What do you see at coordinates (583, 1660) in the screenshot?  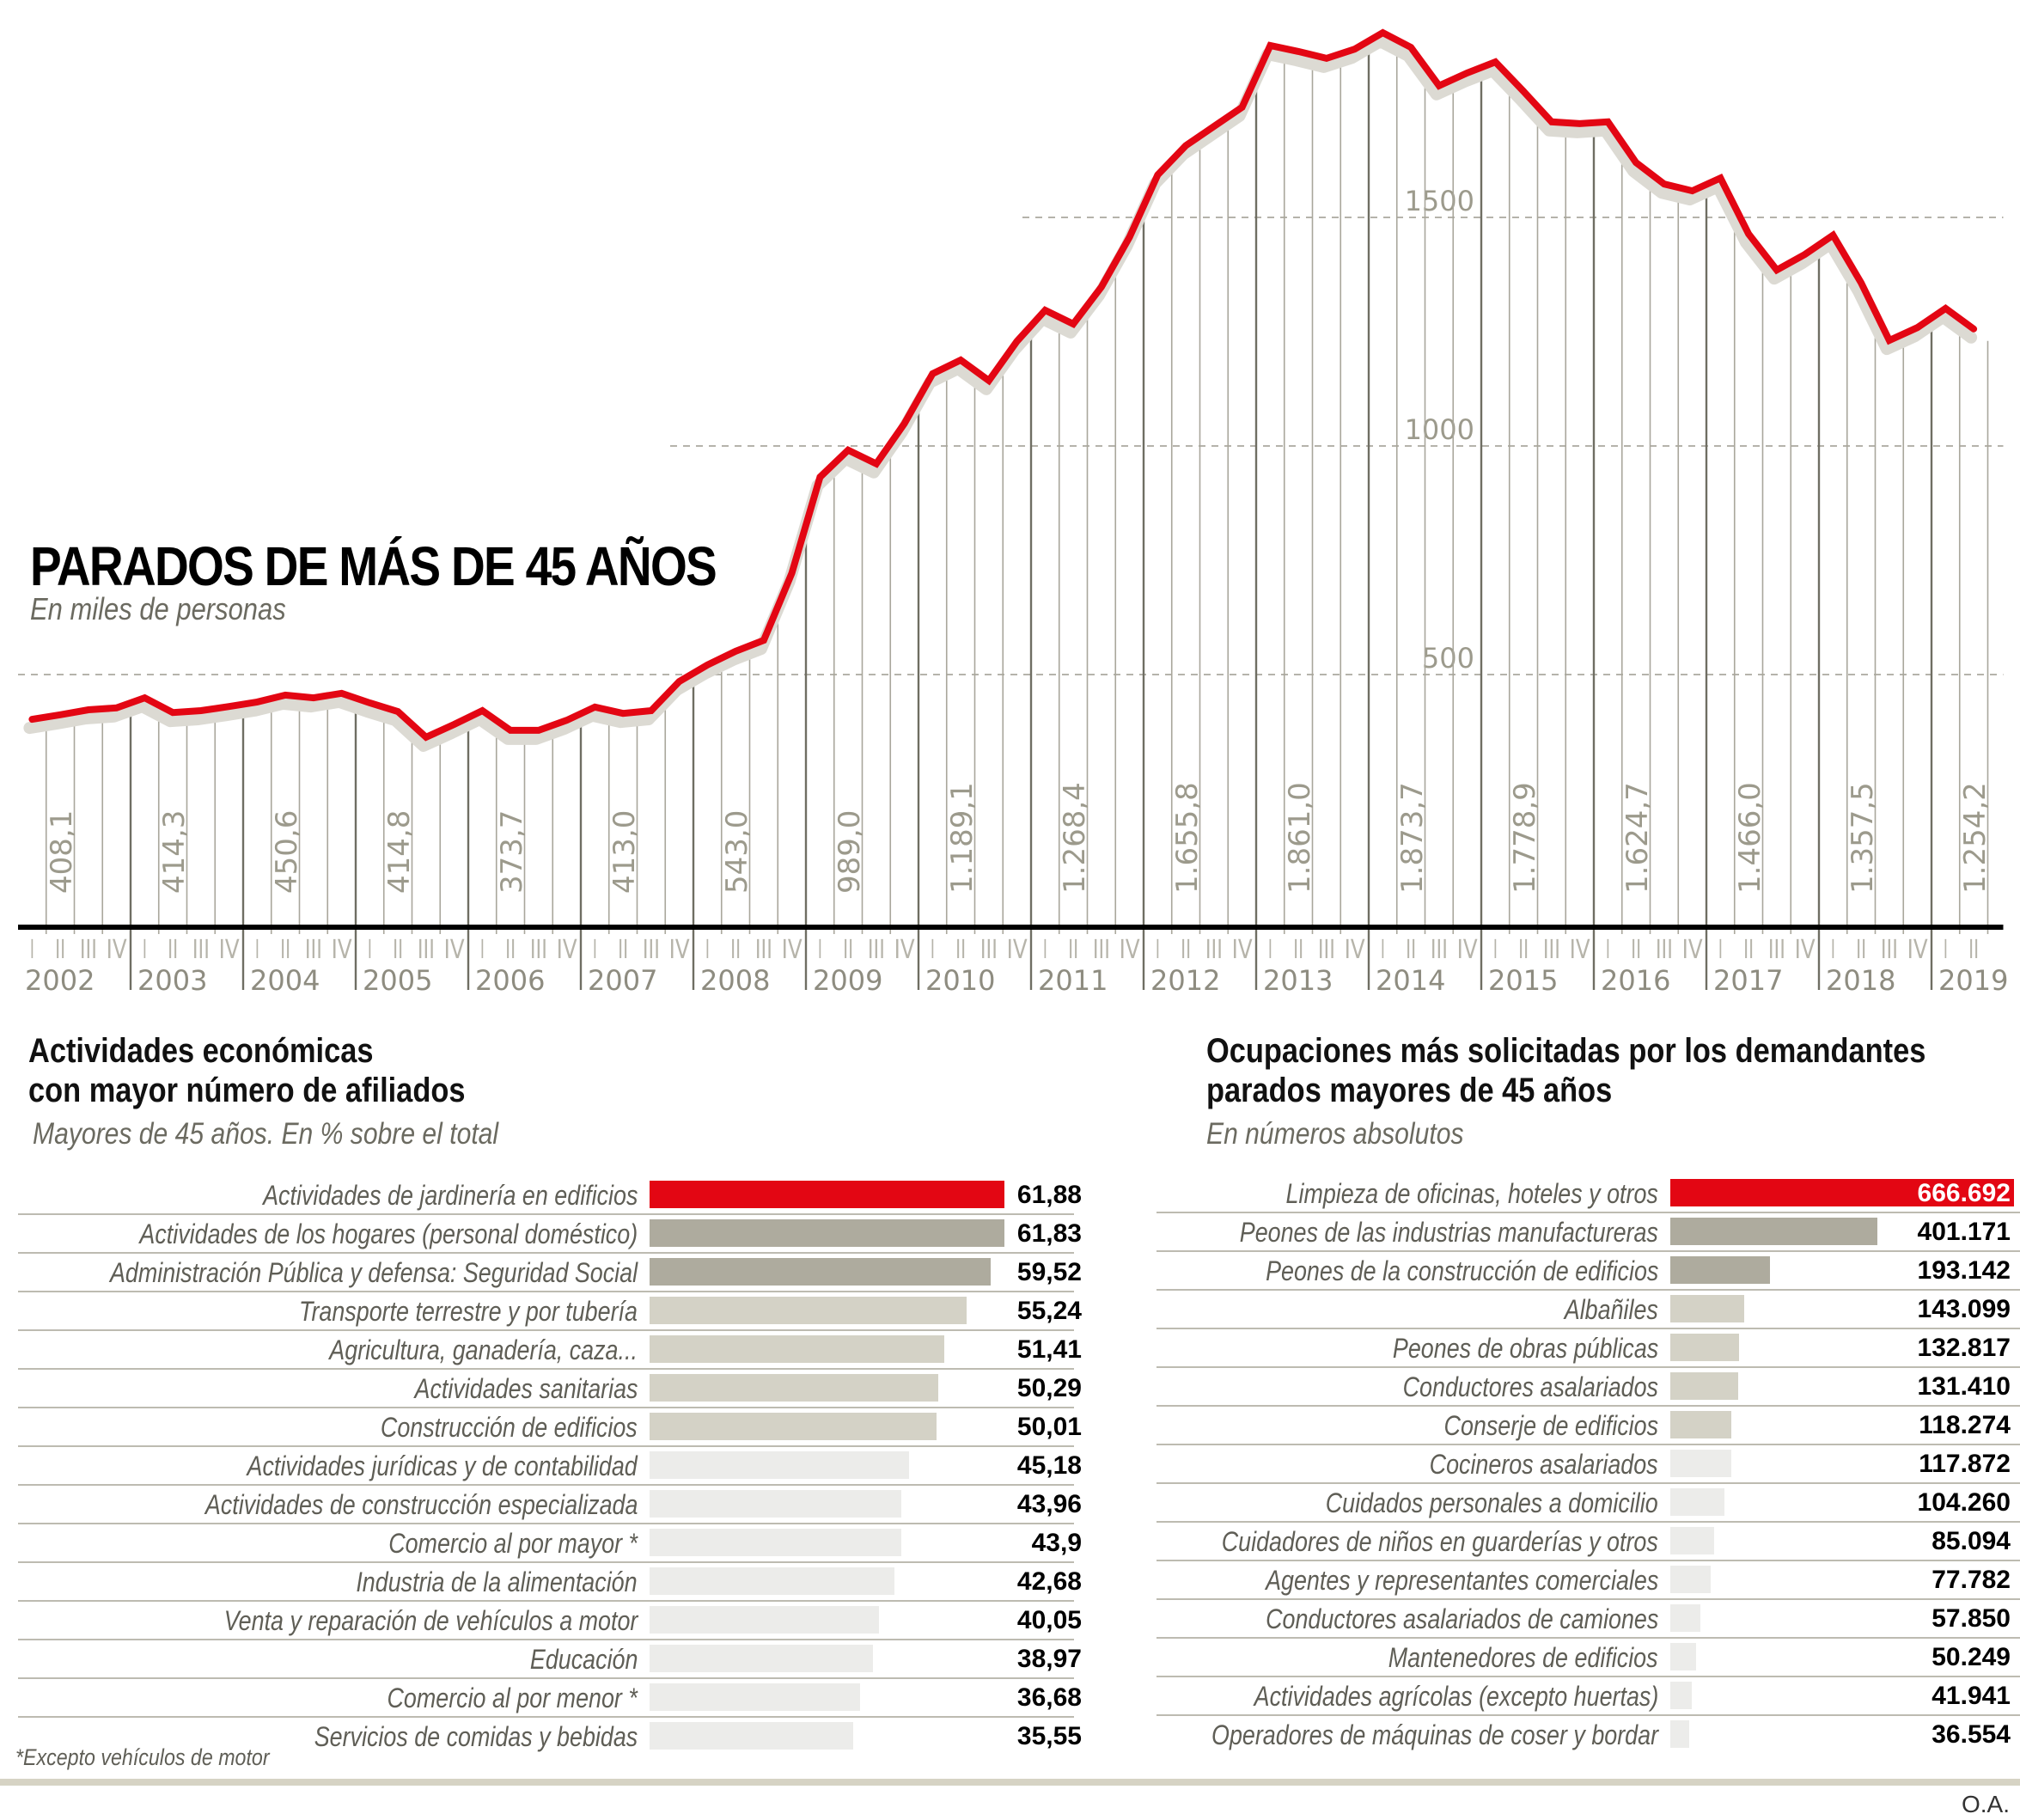 I see `bar-label-text: Educación` at bounding box center [583, 1660].